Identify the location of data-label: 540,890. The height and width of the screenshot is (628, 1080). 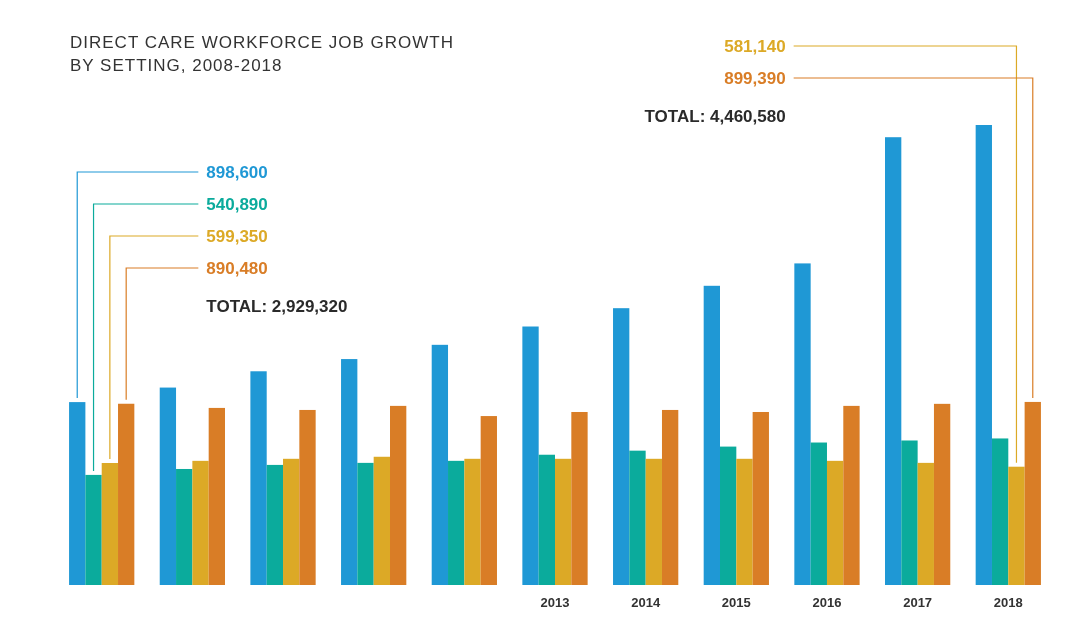
(237, 204).